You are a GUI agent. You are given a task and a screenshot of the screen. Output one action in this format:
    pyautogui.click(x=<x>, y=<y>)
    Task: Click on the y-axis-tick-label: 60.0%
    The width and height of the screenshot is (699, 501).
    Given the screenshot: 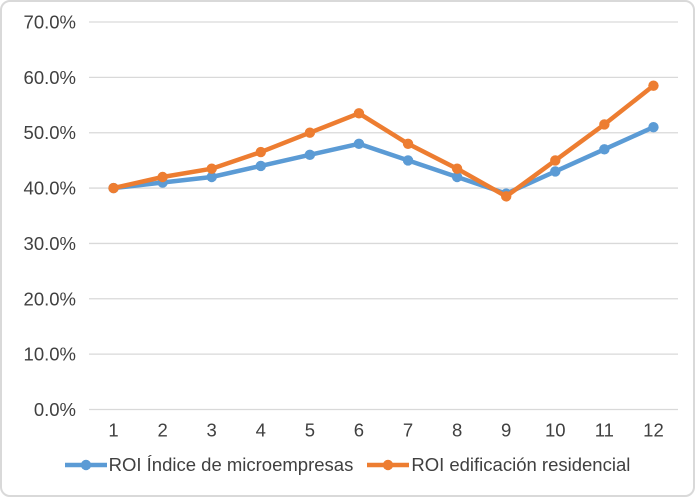 What is the action you would take?
    pyautogui.click(x=50, y=77)
    